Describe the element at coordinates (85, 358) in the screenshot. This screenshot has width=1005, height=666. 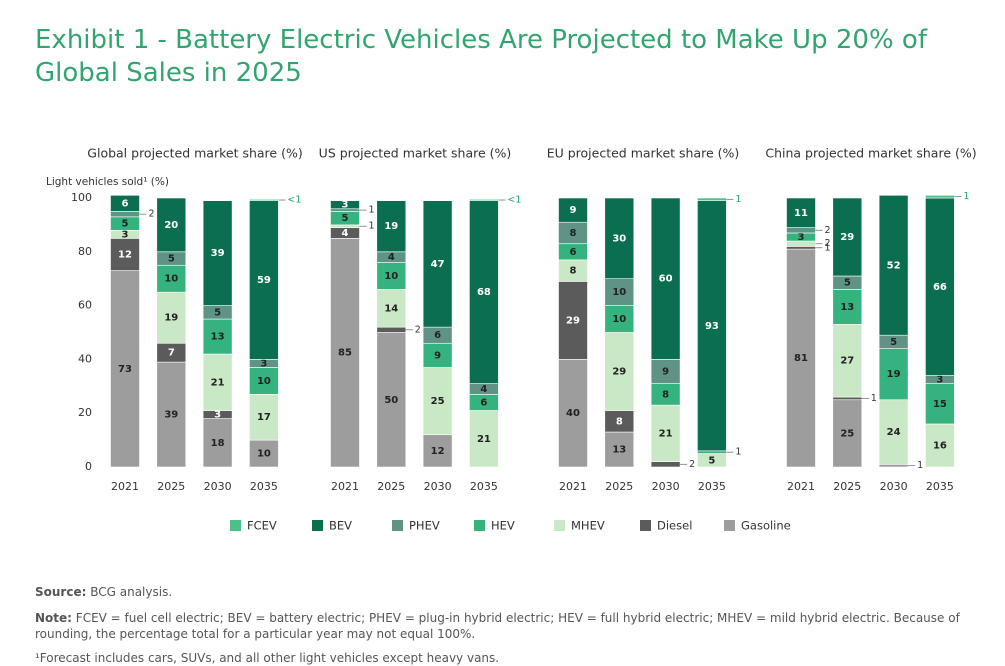
I see `y-tick-label: 40` at that location.